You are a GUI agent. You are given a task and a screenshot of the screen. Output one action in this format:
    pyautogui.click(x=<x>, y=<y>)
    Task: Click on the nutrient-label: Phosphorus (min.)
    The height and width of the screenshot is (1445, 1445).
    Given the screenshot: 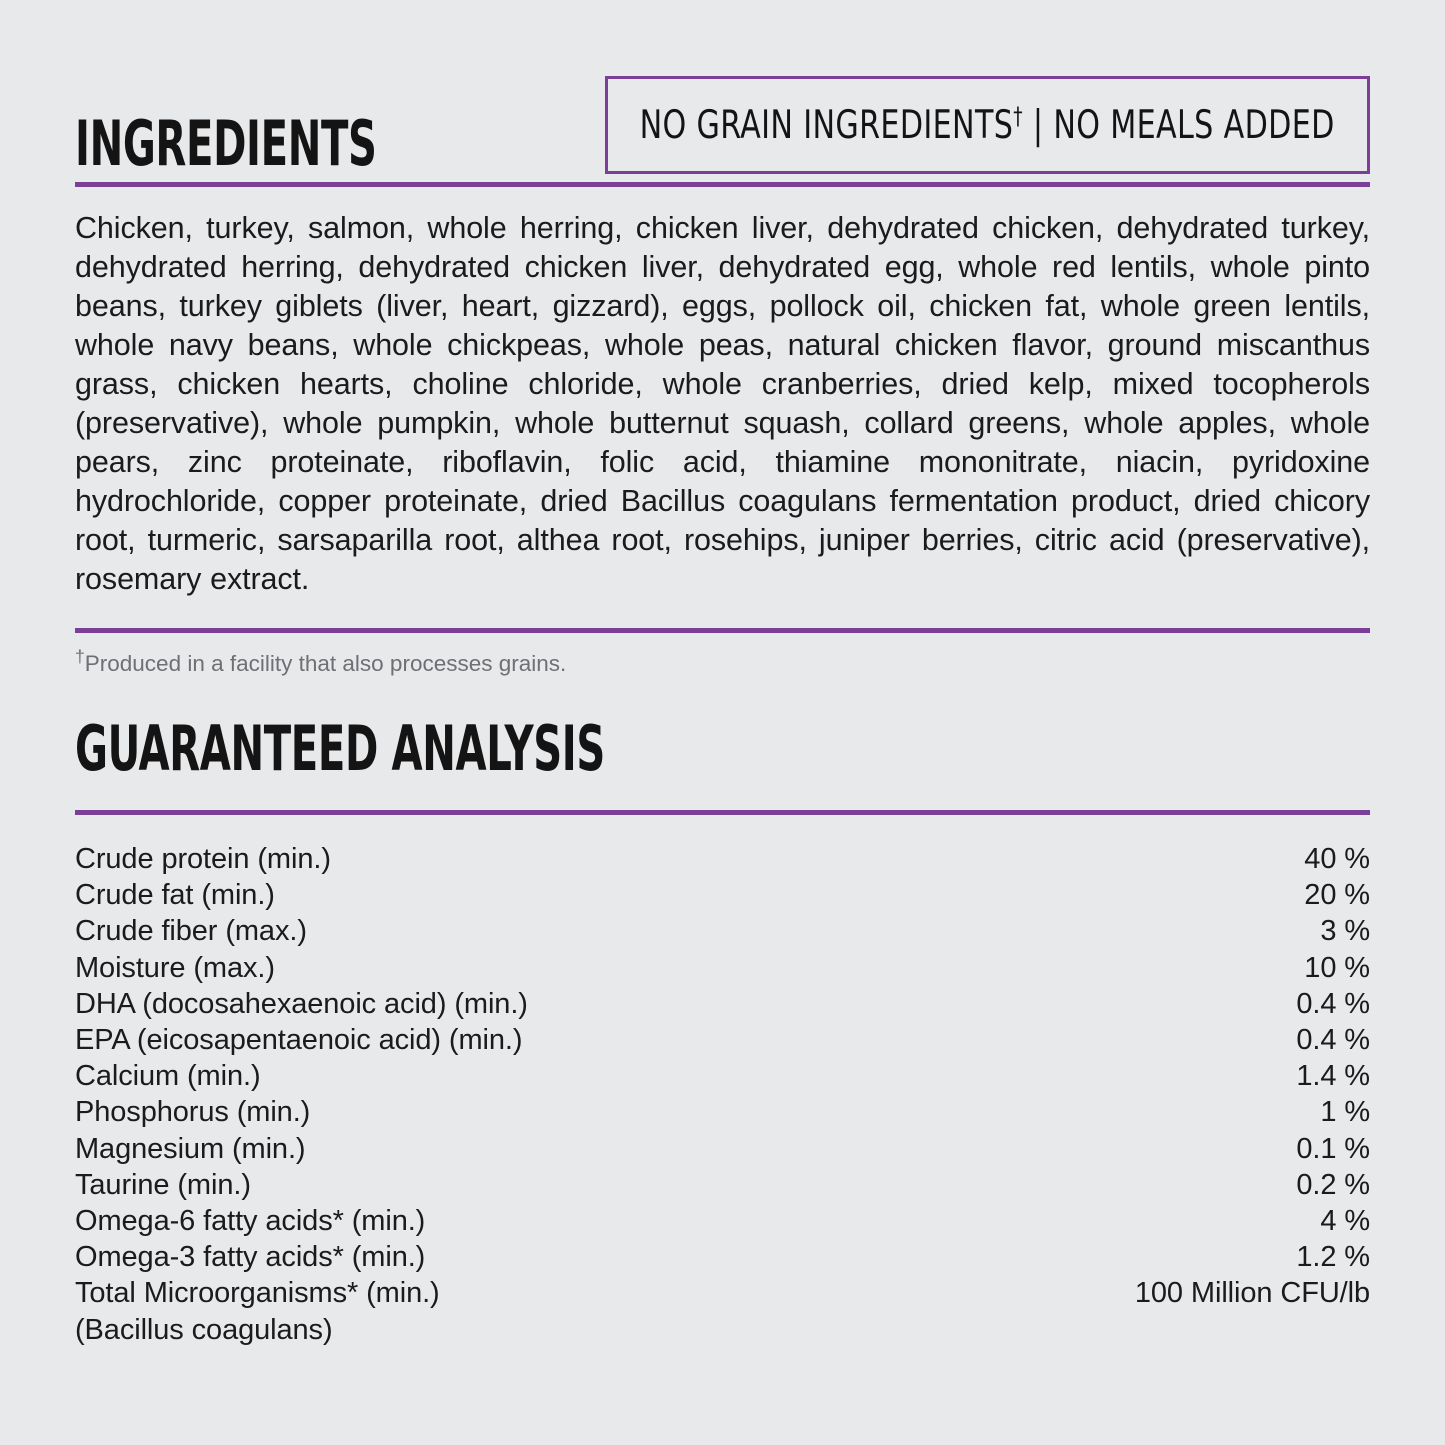 What is the action you would take?
    pyautogui.click(x=193, y=1112)
    